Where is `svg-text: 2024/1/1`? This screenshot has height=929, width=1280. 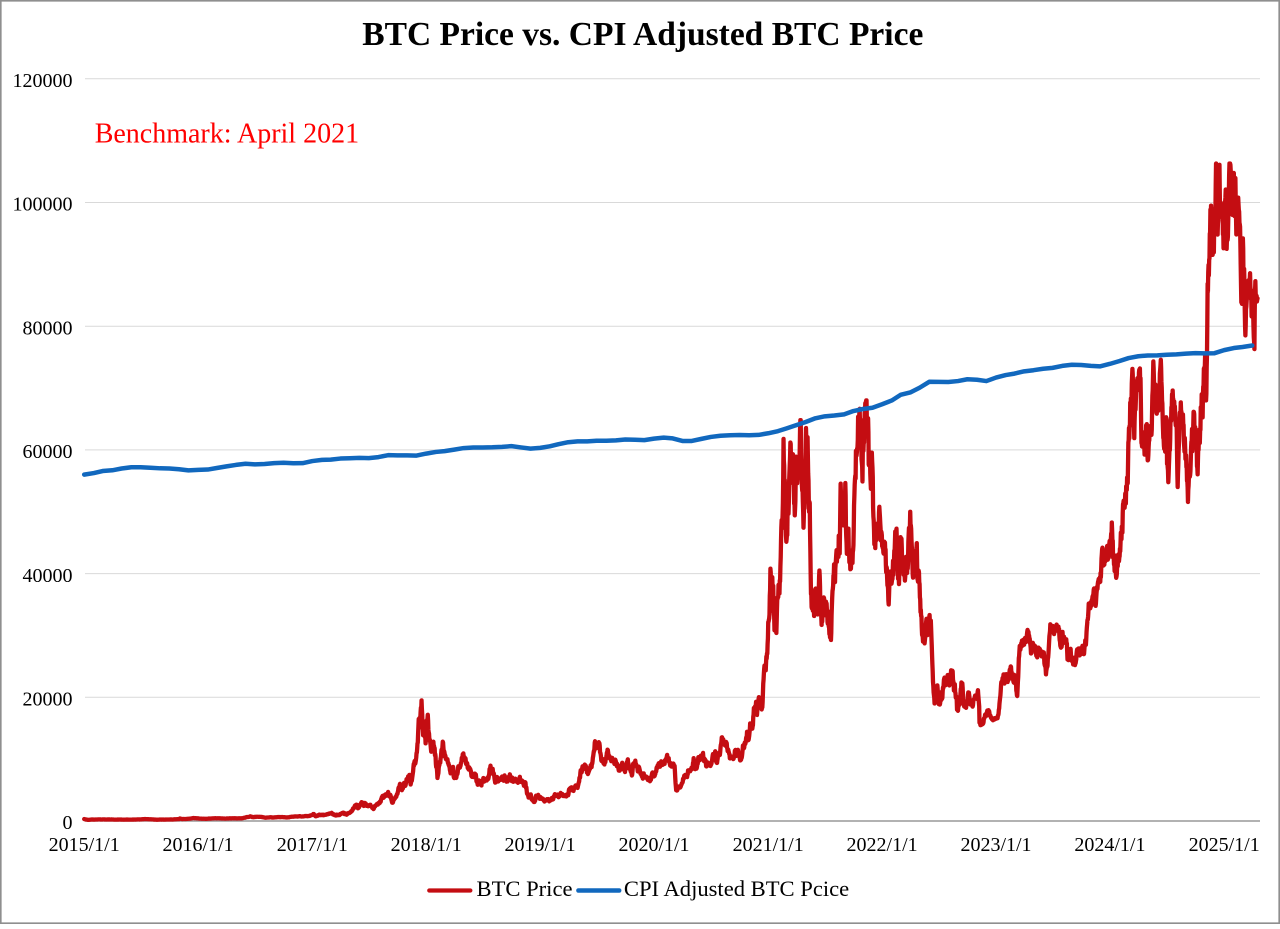 svg-text: 2024/1/1 is located at coordinates (1109, 845).